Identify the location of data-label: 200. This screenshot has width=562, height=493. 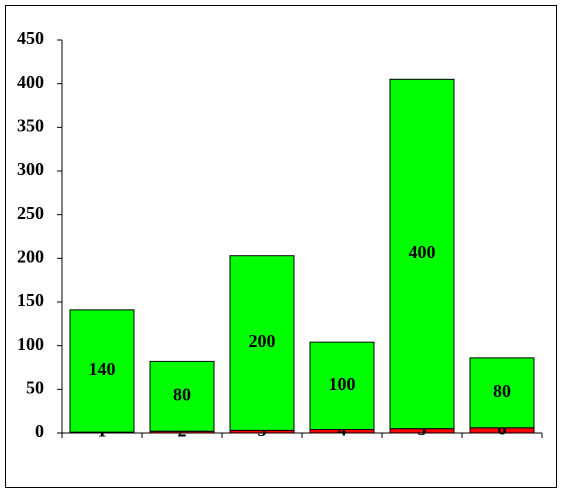
(262, 341).